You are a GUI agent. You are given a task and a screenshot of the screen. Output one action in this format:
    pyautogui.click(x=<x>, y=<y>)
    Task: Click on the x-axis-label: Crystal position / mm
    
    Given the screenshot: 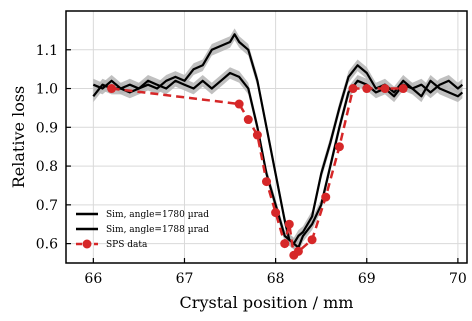 What is the action you would take?
    pyautogui.click(x=267, y=302)
    